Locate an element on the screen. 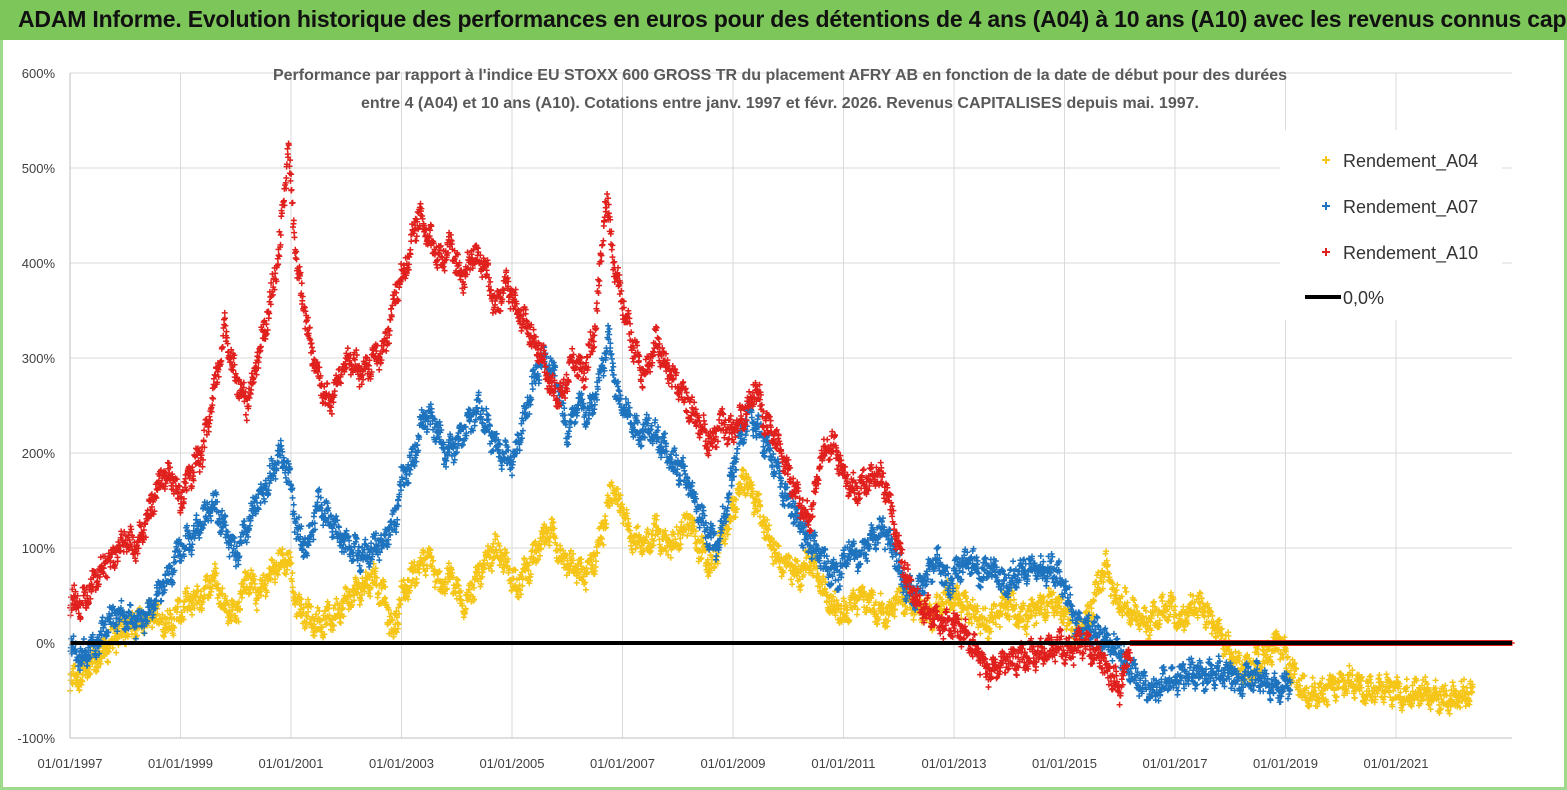 This screenshot has height=790, width=1567. y-tick-label: 100% is located at coordinates (39, 548).